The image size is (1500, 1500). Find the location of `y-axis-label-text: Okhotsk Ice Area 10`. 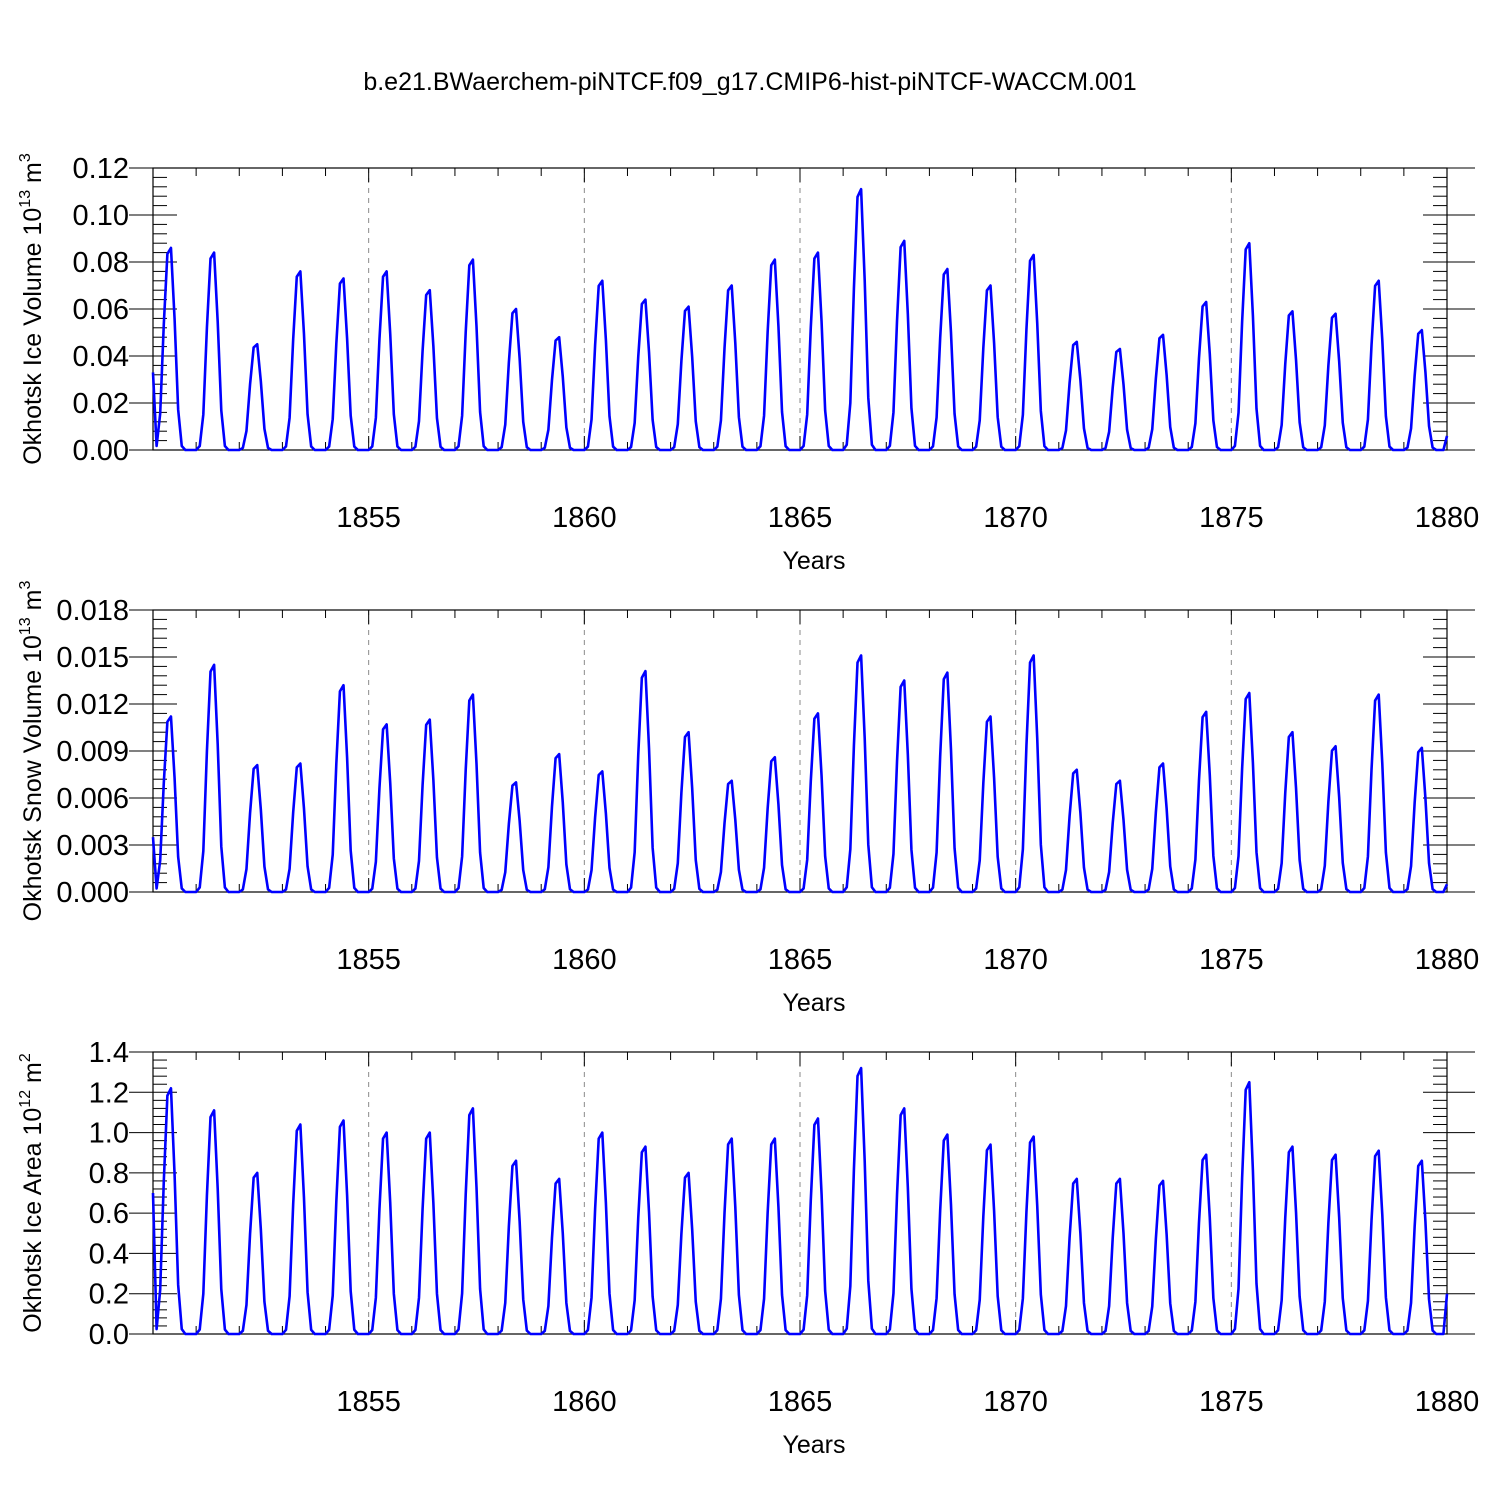

y-axis-label-text: Okhotsk Ice Area 10 is located at coordinates (33, 1220).